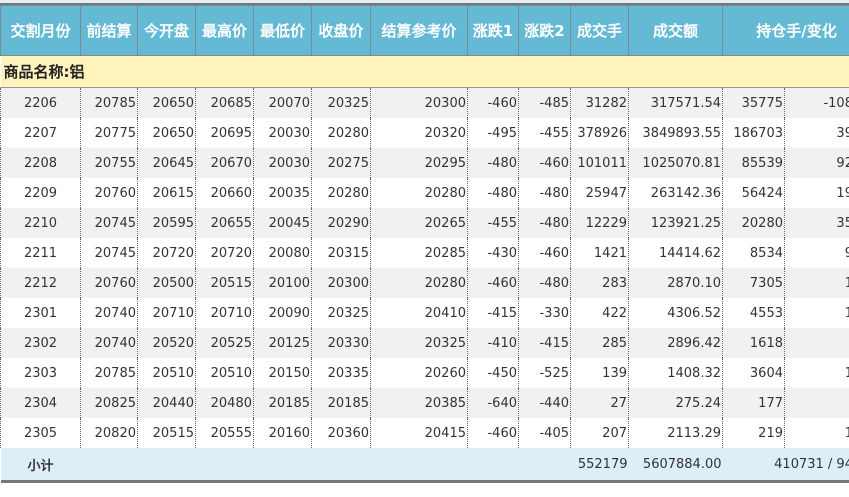 The height and width of the screenshot is (497, 849). I want to click on table-cell: -460, so click(493, 433).